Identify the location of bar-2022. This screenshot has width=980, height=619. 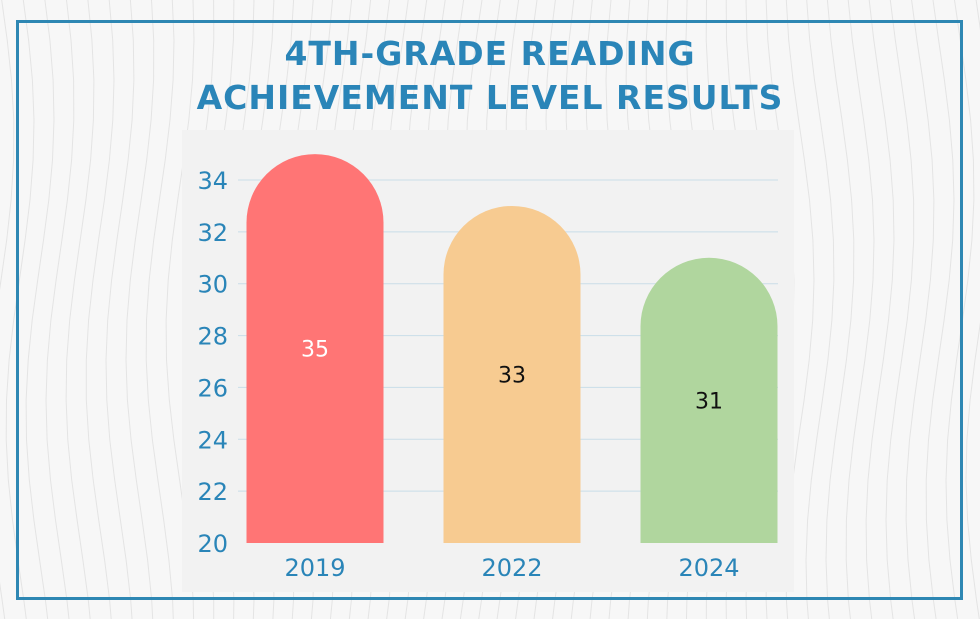
(512, 374).